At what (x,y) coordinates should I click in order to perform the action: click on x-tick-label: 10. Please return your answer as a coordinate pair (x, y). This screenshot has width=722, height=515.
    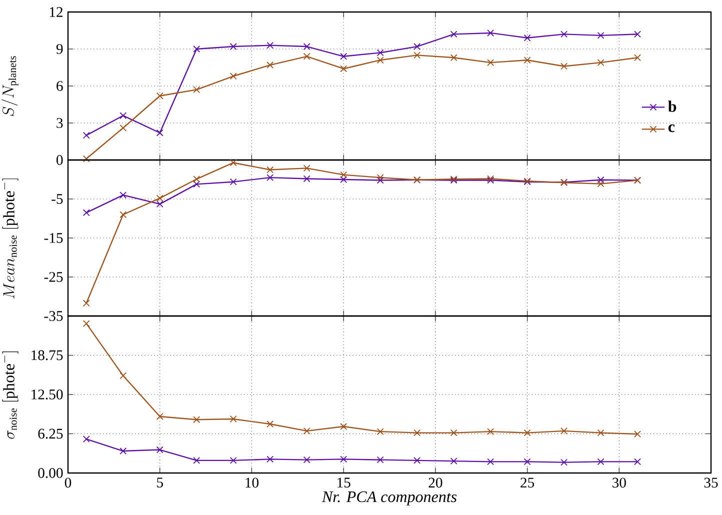
    Looking at the image, I should click on (252, 483).